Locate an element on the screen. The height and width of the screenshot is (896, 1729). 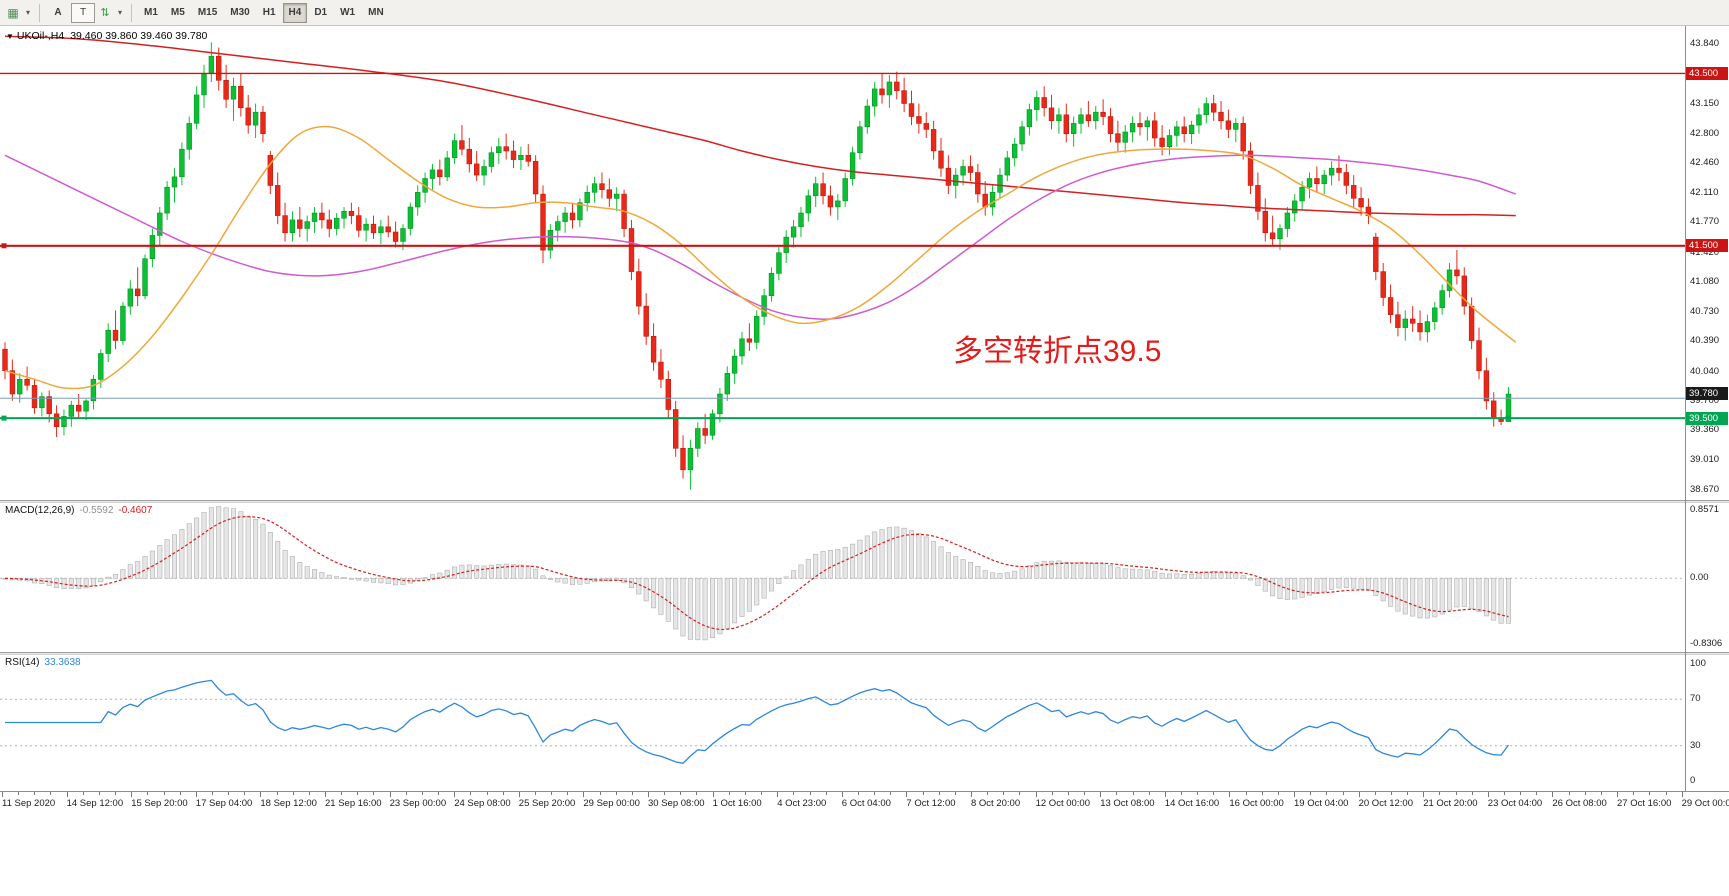
indicators-icon: ⇅ is located at coordinates (105, 13).